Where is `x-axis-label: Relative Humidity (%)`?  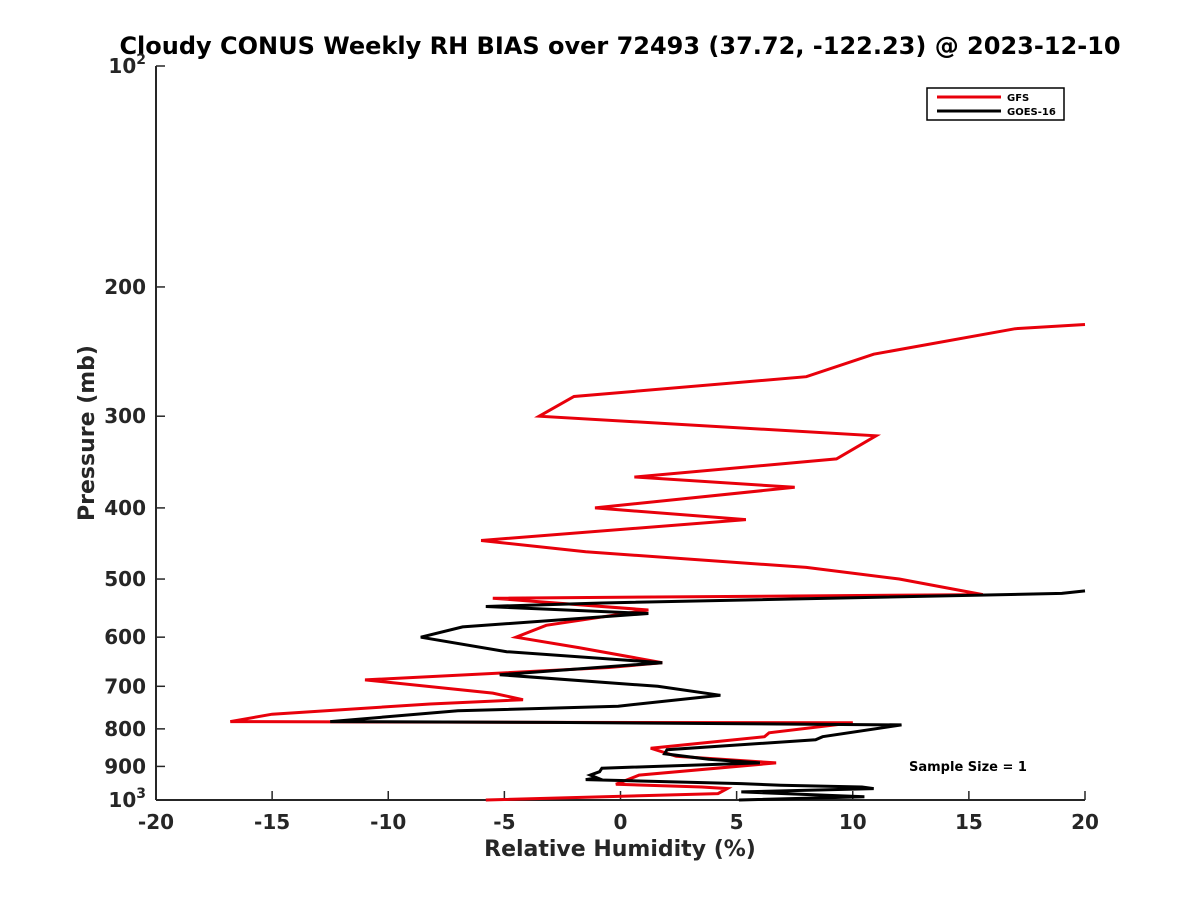 x-axis-label: Relative Humidity (%) is located at coordinates (620, 849).